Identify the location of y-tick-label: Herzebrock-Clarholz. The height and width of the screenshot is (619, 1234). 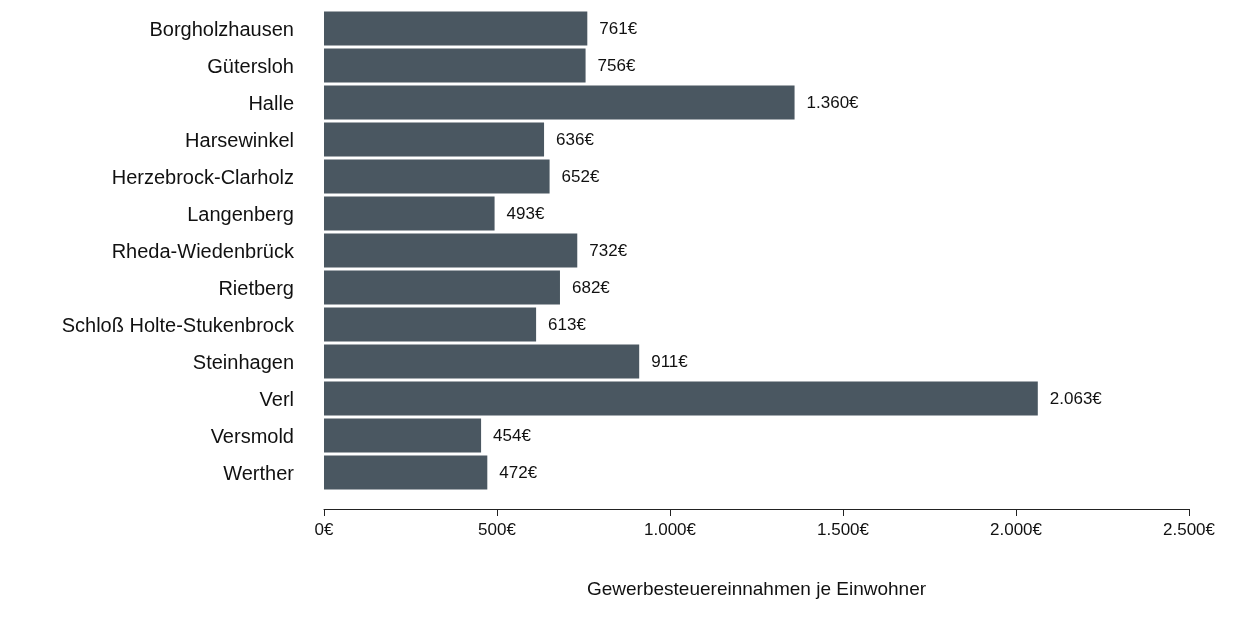
(202, 176).